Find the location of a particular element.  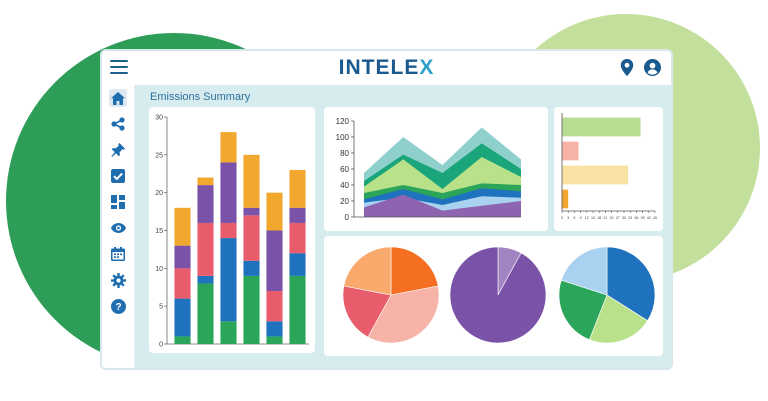

x-tick-label: 30 is located at coordinates (624, 218).